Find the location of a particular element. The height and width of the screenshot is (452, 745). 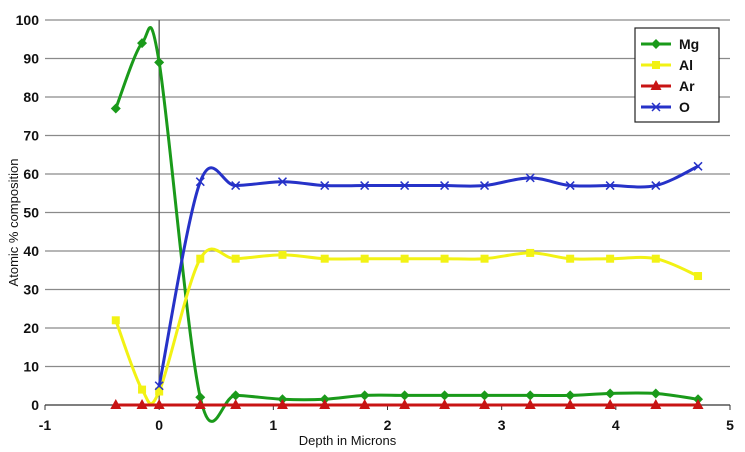

y-tick-label: 80 is located at coordinates (31, 97).